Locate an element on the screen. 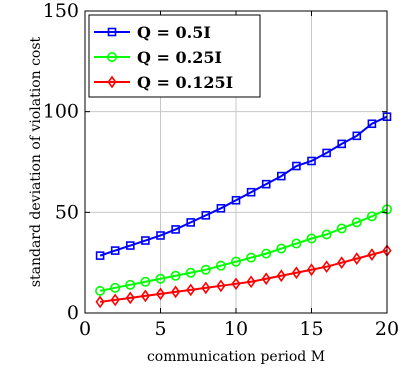 Image resolution: width=415 pixels, height=373 pixels. x-axis-label: communication period M is located at coordinates (236, 357).